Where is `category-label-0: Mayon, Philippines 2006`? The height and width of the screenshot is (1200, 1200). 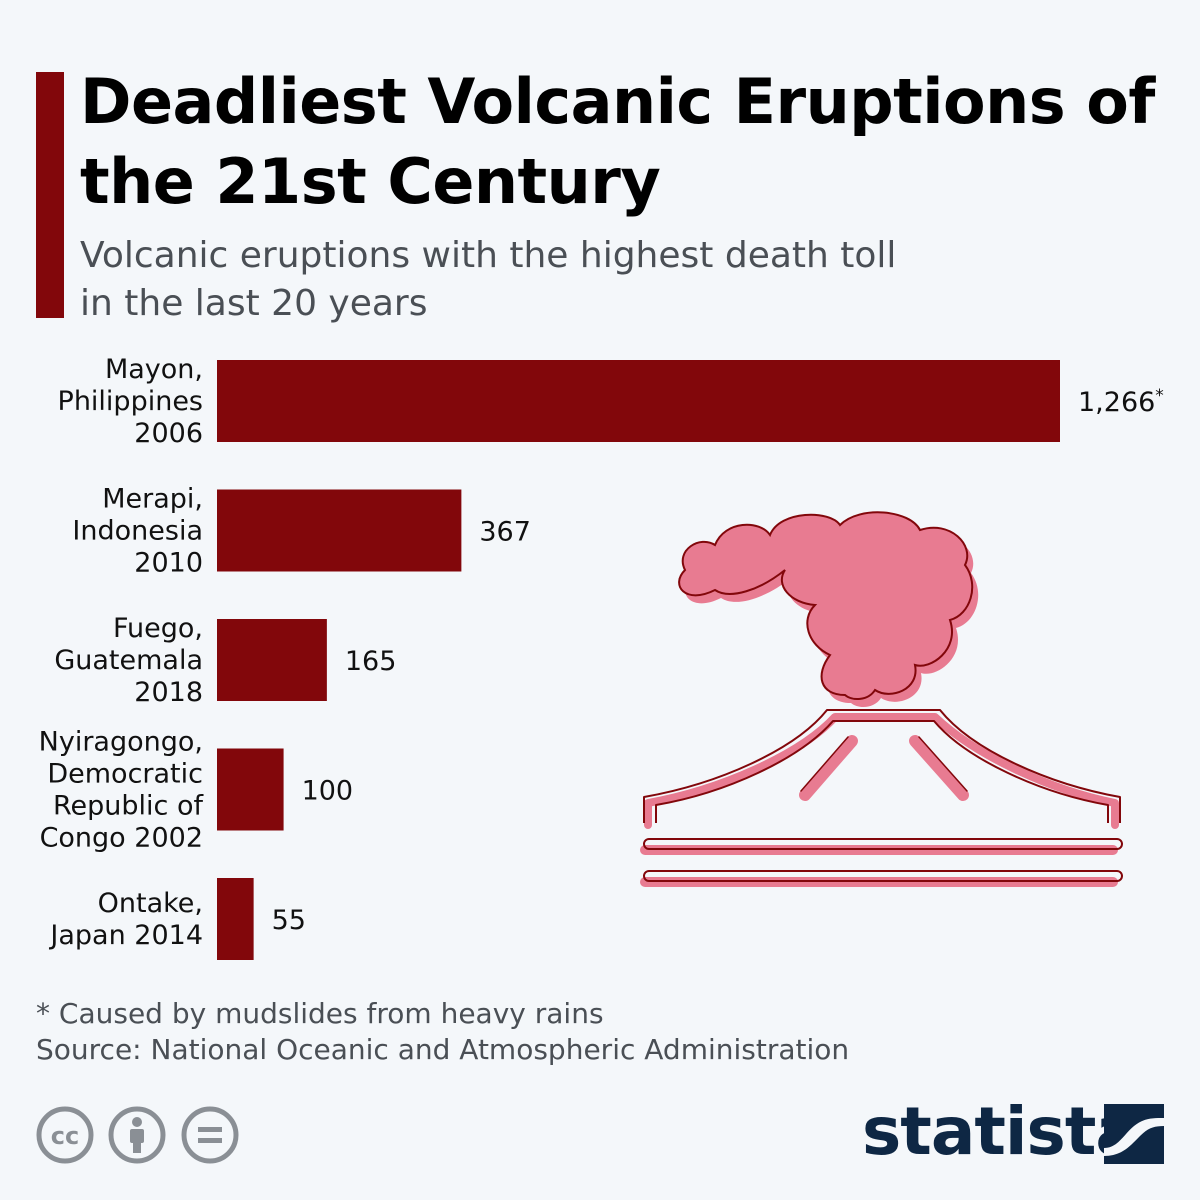 category-label-0: Mayon, Philippines 2006 is located at coordinates (130, 401).